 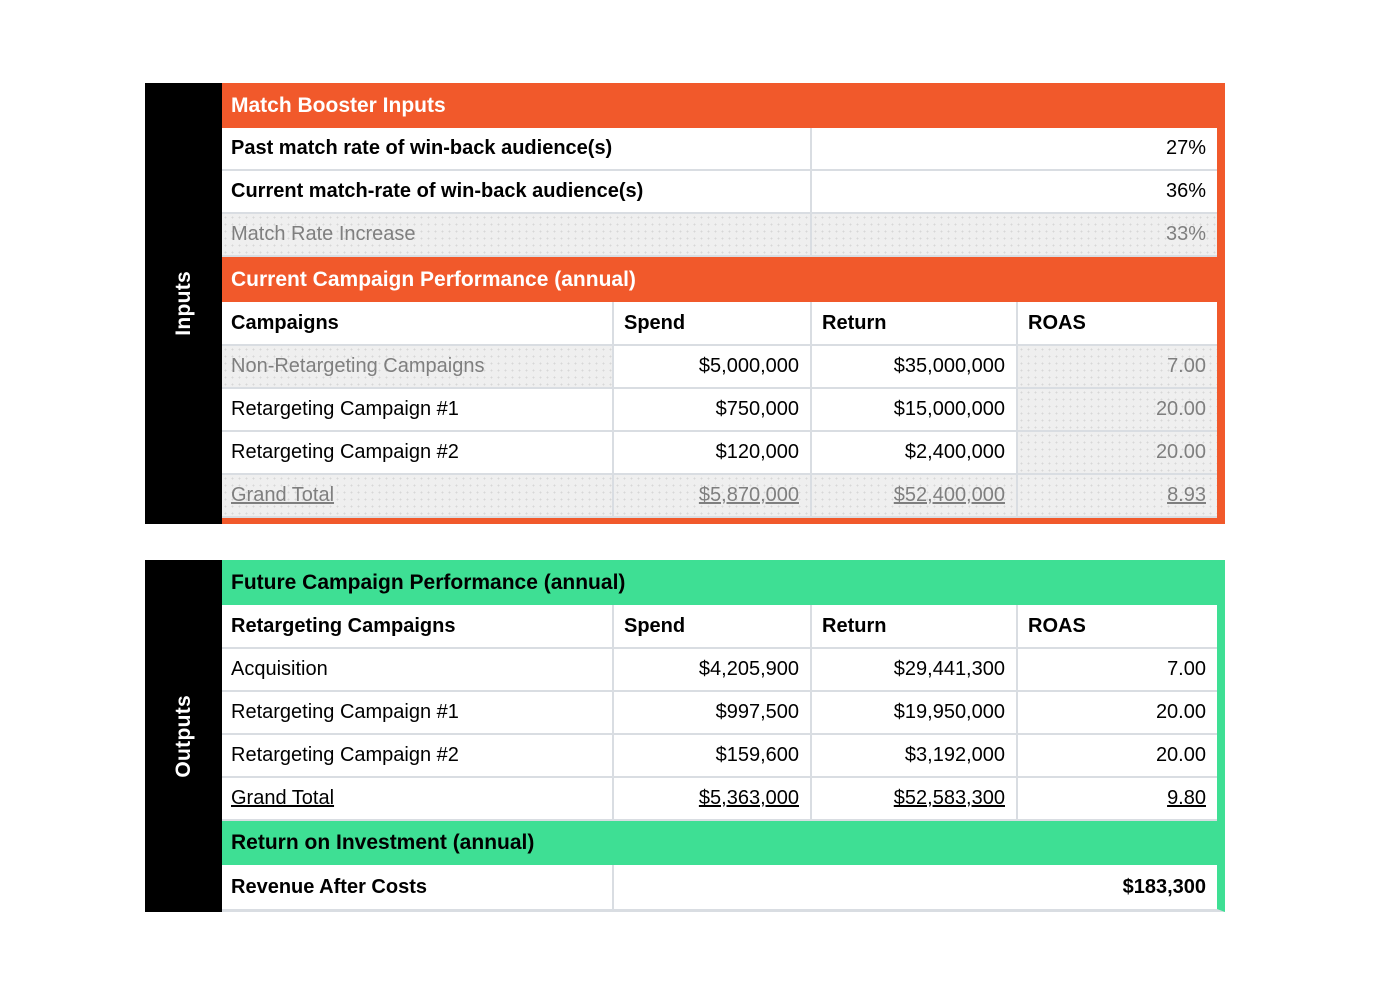 What do you see at coordinates (516, 234) in the screenshot?
I see `match-rate-increase-label: Match Rate Increase` at bounding box center [516, 234].